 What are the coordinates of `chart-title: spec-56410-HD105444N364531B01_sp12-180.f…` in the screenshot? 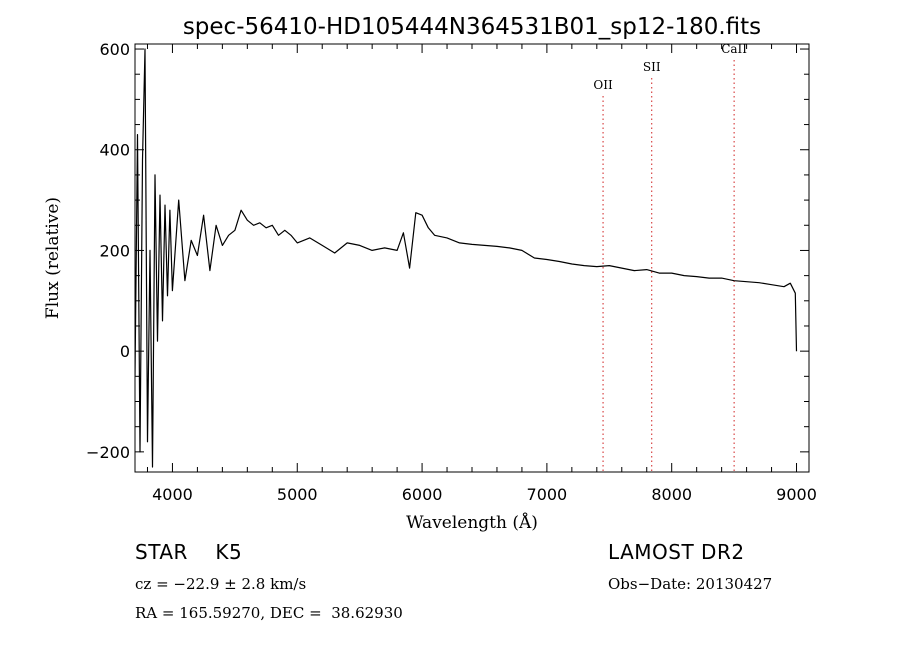 It's located at (472, 27).